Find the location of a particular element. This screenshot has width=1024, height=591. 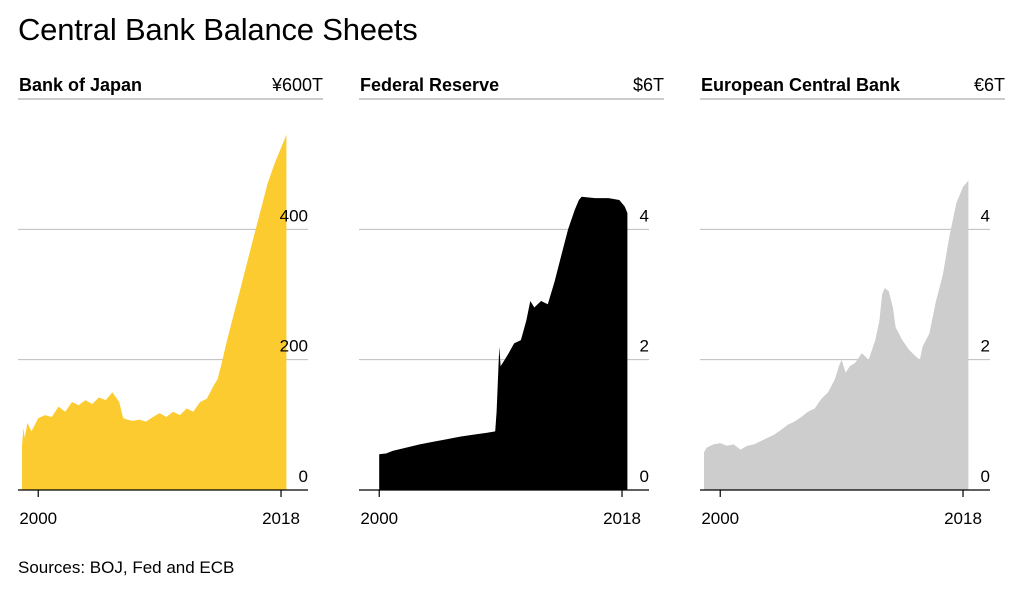

panel-title: European Central Bank is located at coordinates (801, 85).